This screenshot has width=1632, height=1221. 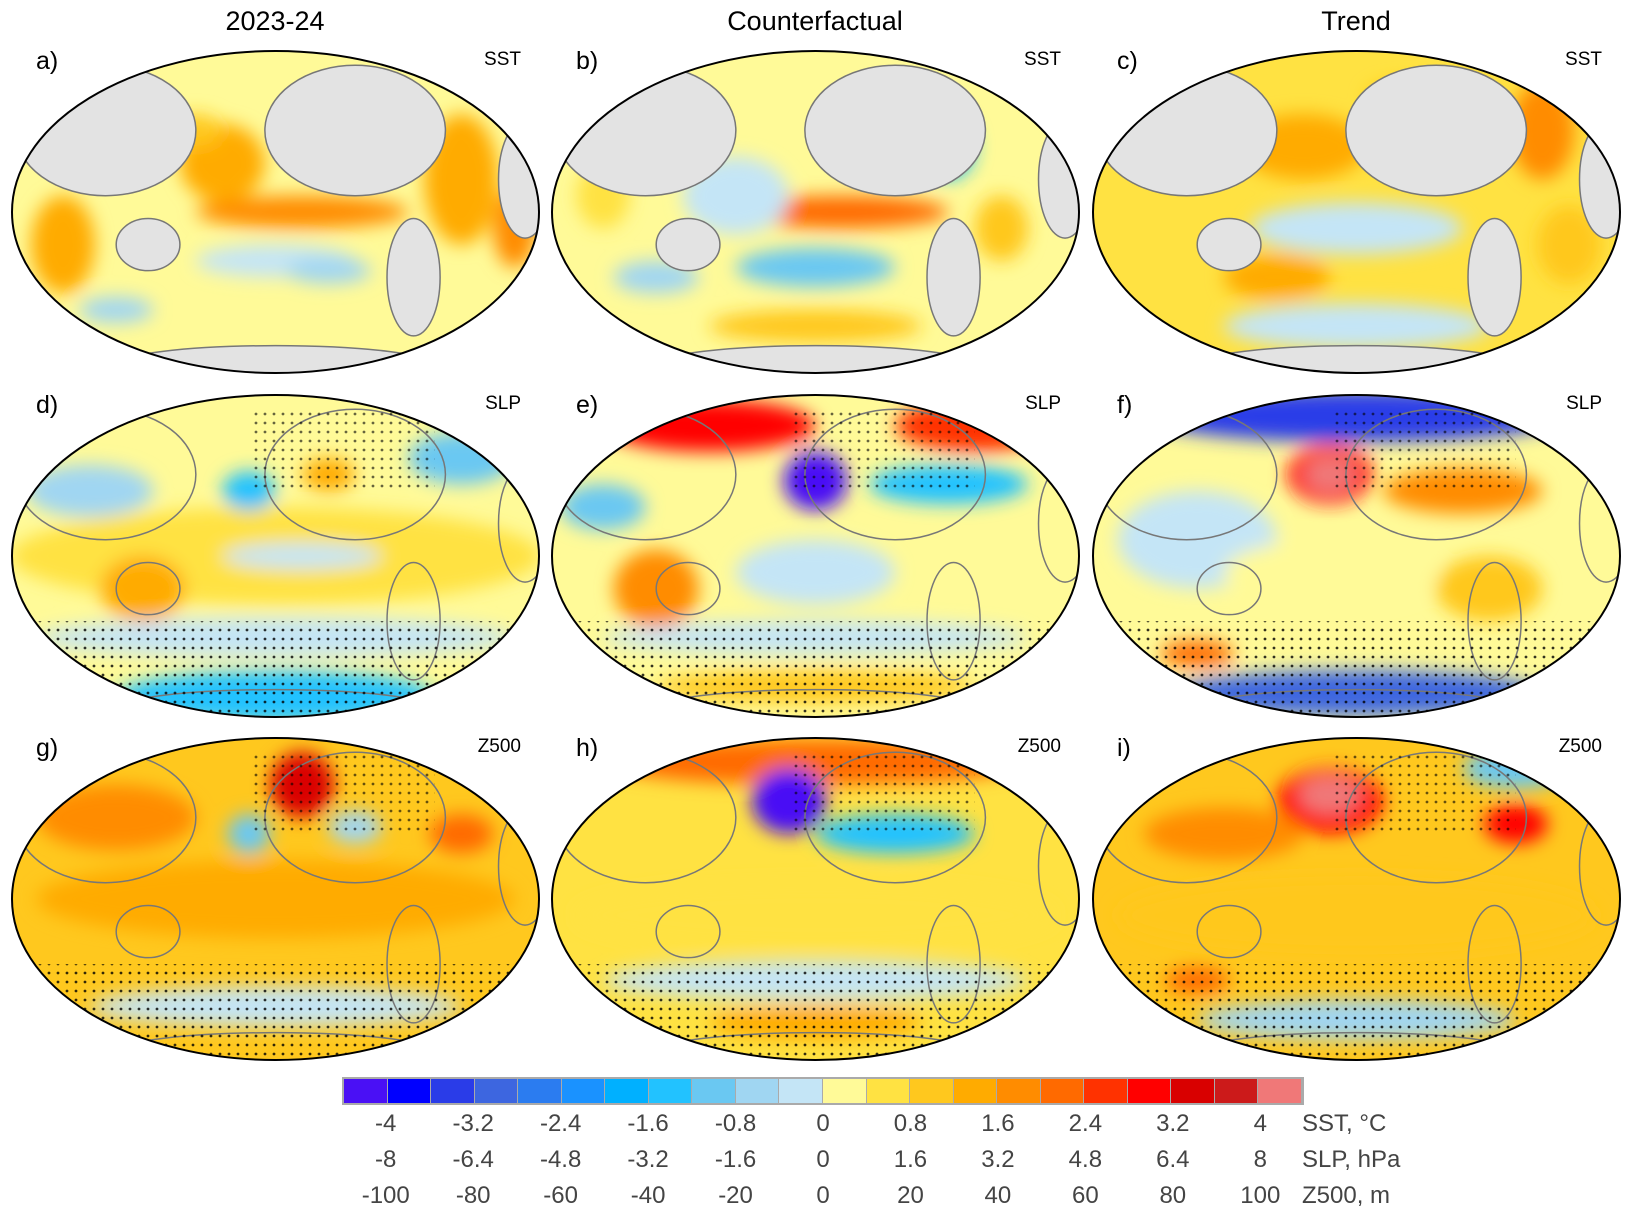 What do you see at coordinates (1127, 61) in the screenshot?
I see `panel-label: c)` at bounding box center [1127, 61].